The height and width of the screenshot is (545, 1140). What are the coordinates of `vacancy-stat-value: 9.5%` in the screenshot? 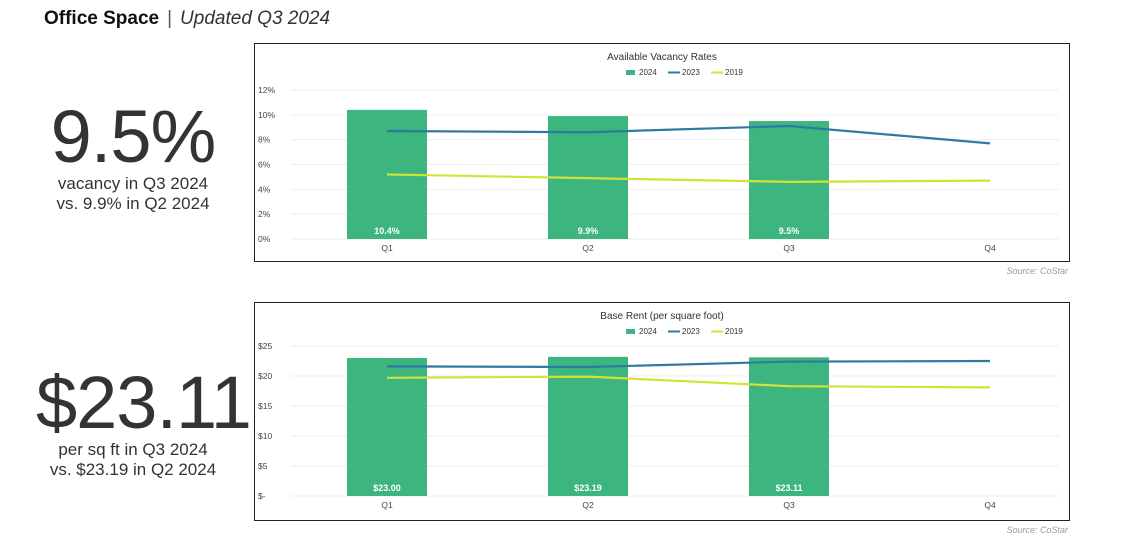 It's located at (133, 136).